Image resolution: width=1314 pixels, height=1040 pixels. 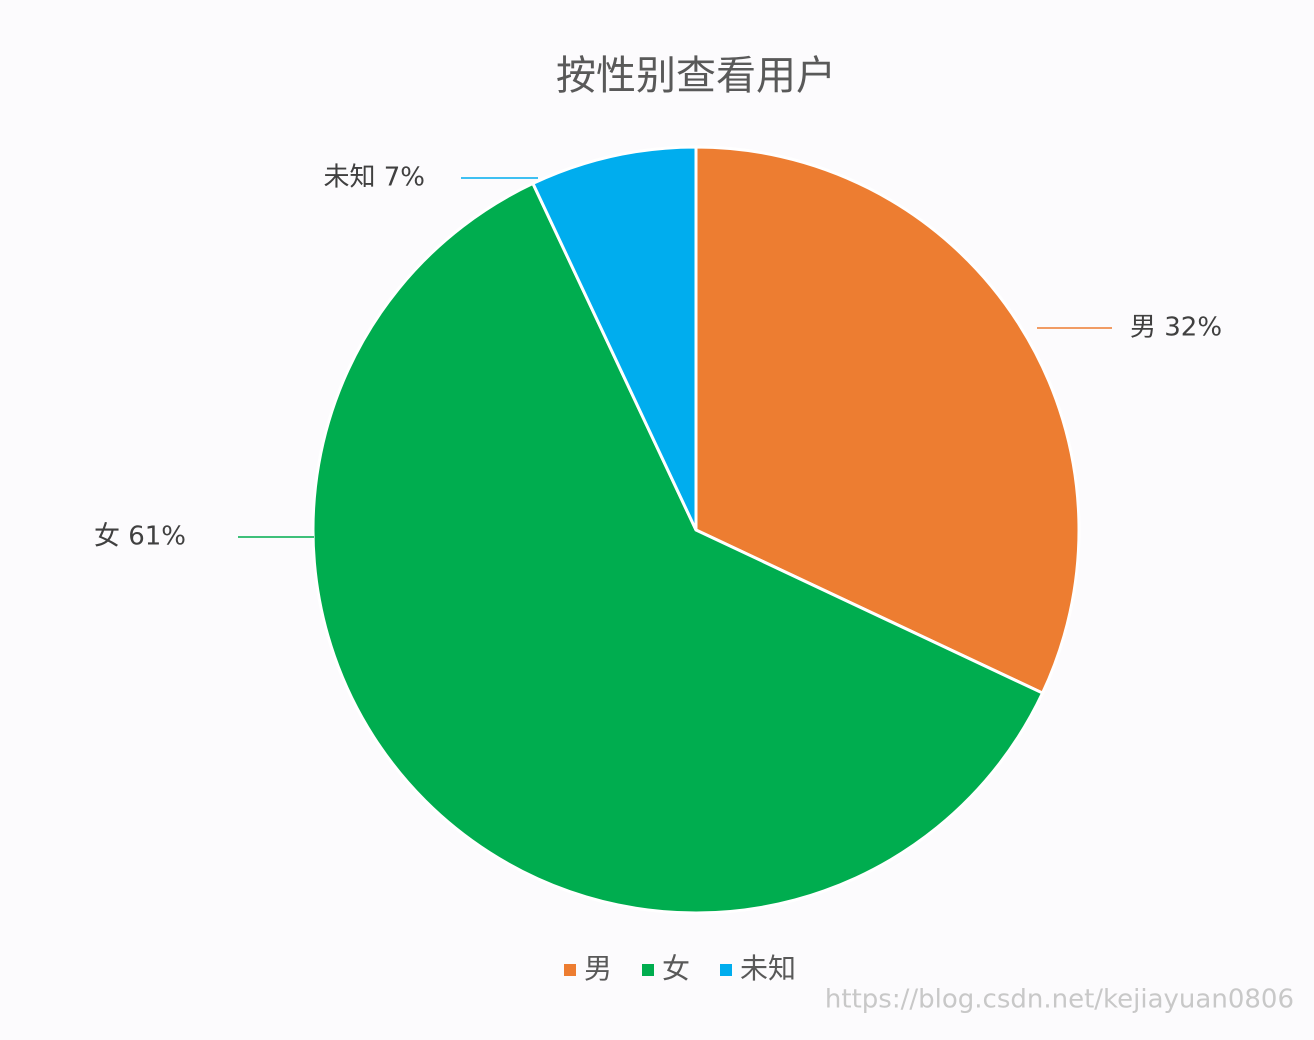 What do you see at coordinates (1059, 1000) in the screenshot?
I see `watermark: https://blog.csdn.net/kejiayuan0806` at bounding box center [1059, 1000].